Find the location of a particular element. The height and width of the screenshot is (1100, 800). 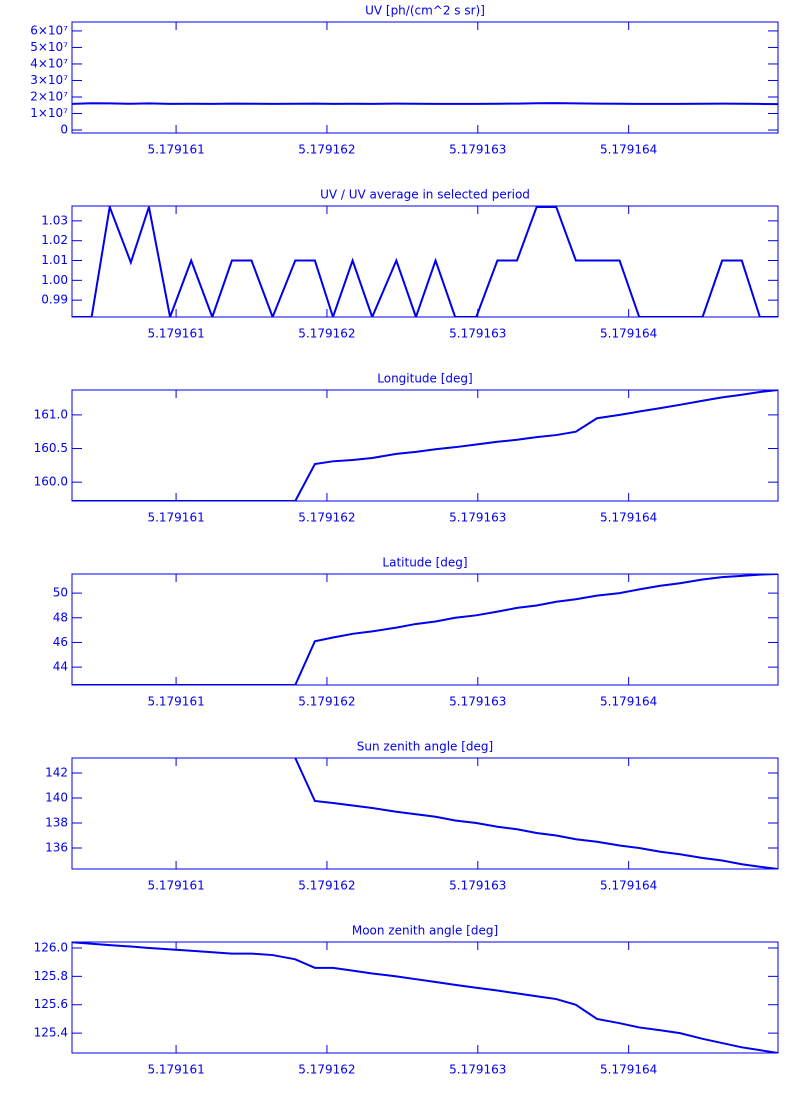

y-tick-label: 142 is located at coordinates (56, 773).